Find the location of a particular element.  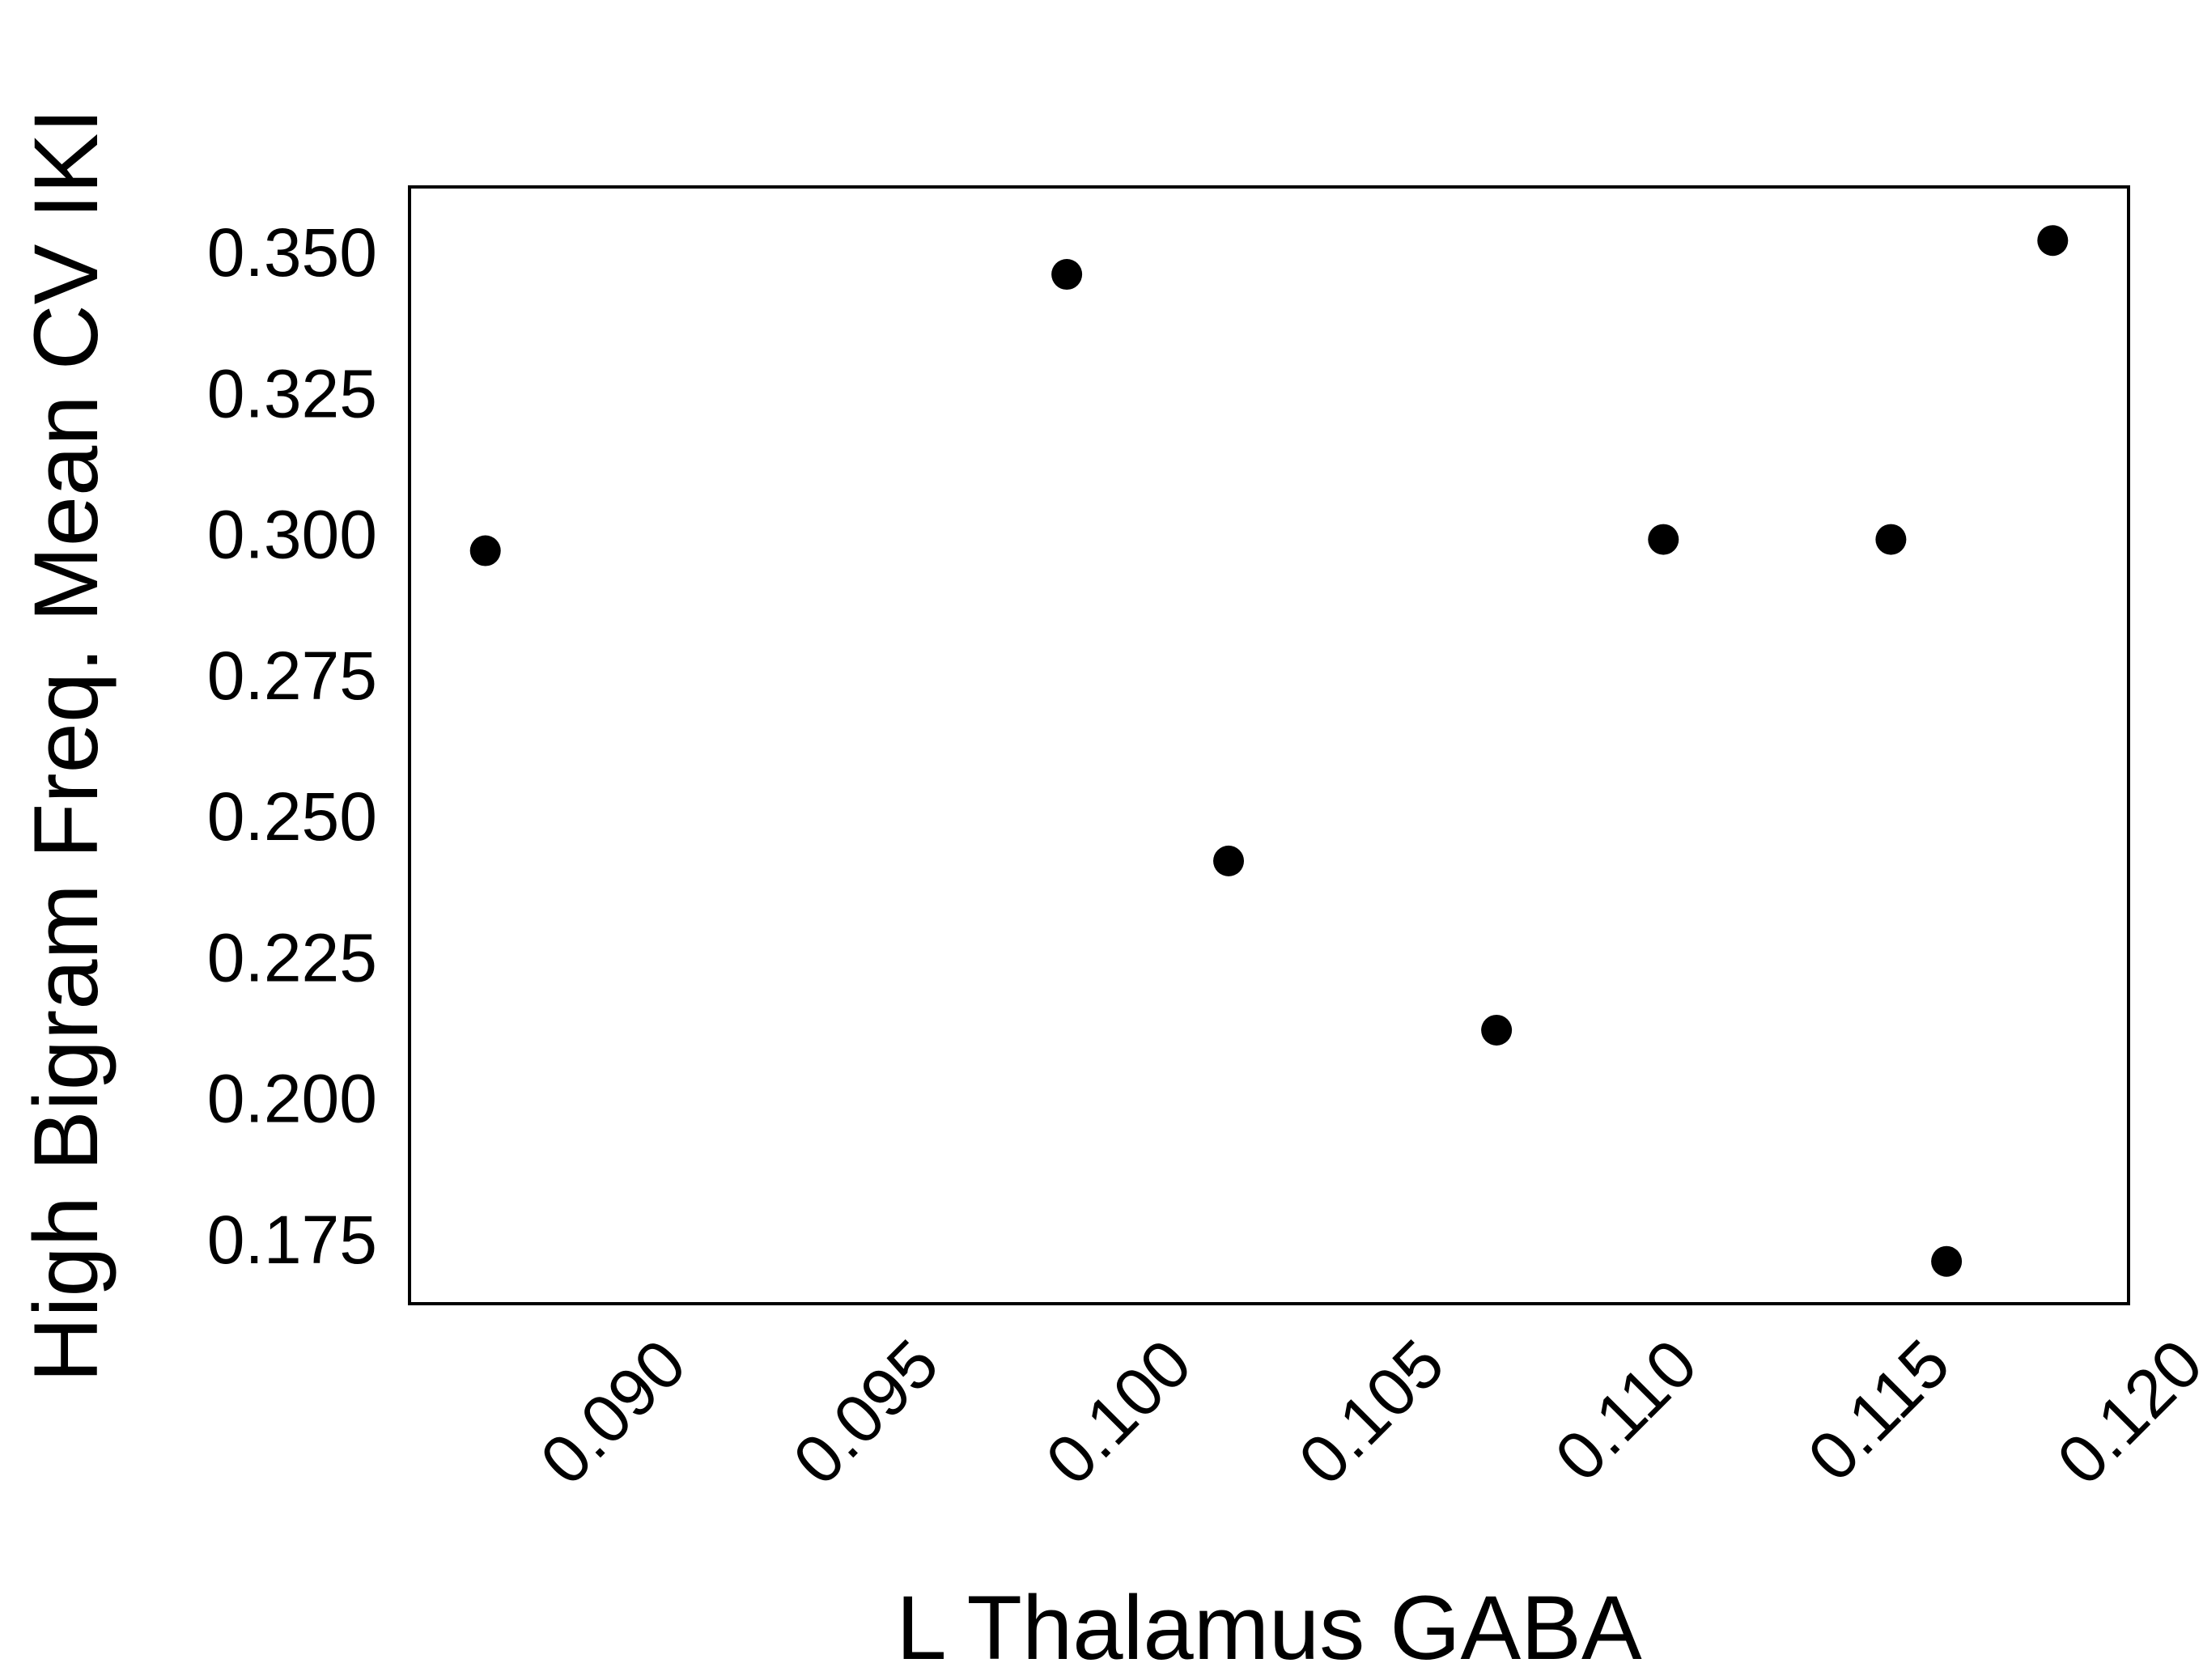

y-tick-label: 0.275 is located at coordinates (292, 676).